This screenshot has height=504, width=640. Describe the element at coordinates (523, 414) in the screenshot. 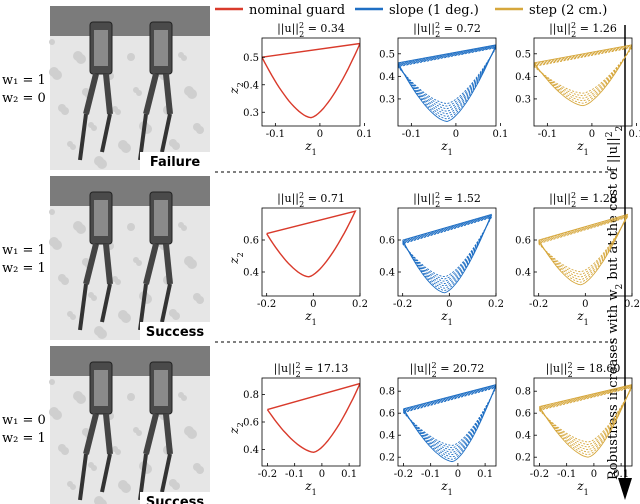

I see `y-tick-label: 0.6` at that location.